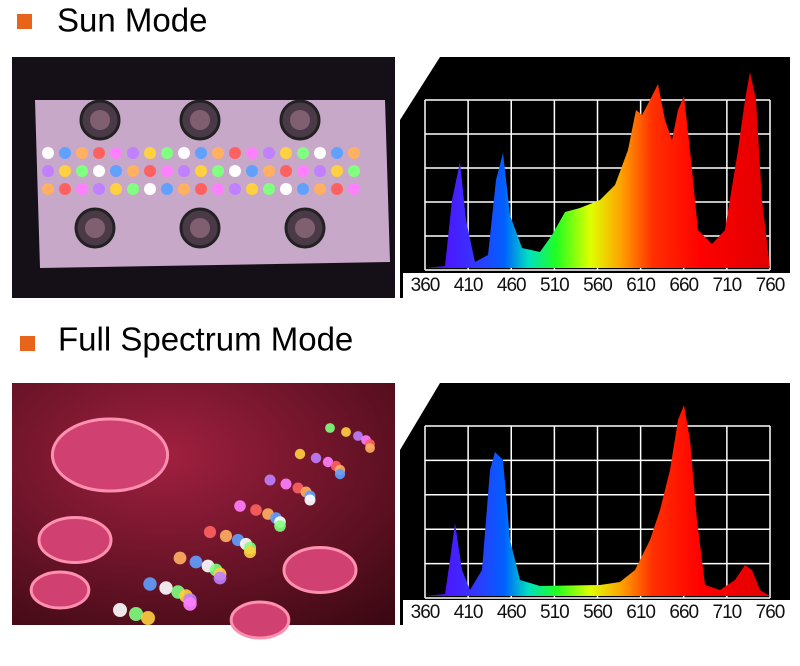 The image size is (800, 666). What do you see at coordinates (132, 20) in the screenshot?
I see `section-title: Sun Mode` at bounding box center [132, 20].